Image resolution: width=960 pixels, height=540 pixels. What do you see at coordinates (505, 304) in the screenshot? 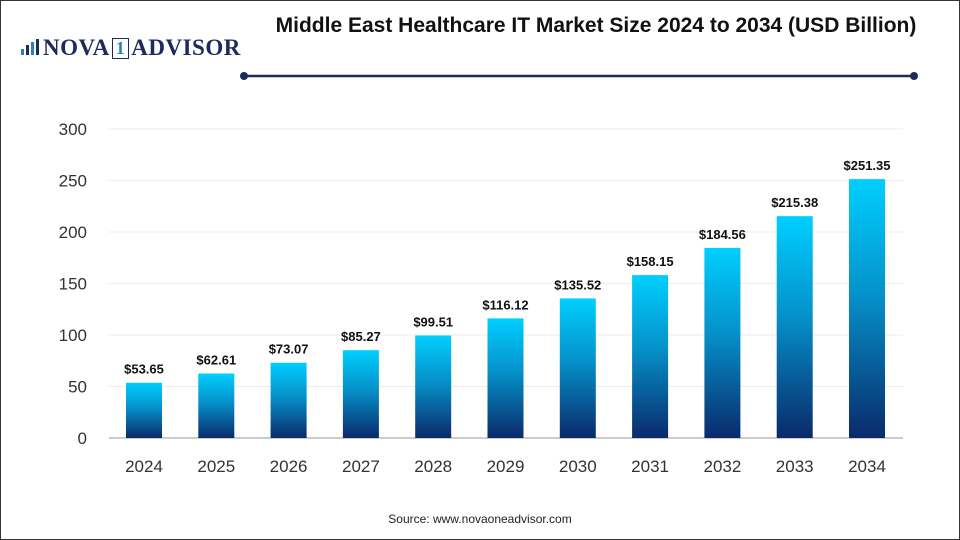
I see `data-label: $116.12` at bounding box center [505, 304].